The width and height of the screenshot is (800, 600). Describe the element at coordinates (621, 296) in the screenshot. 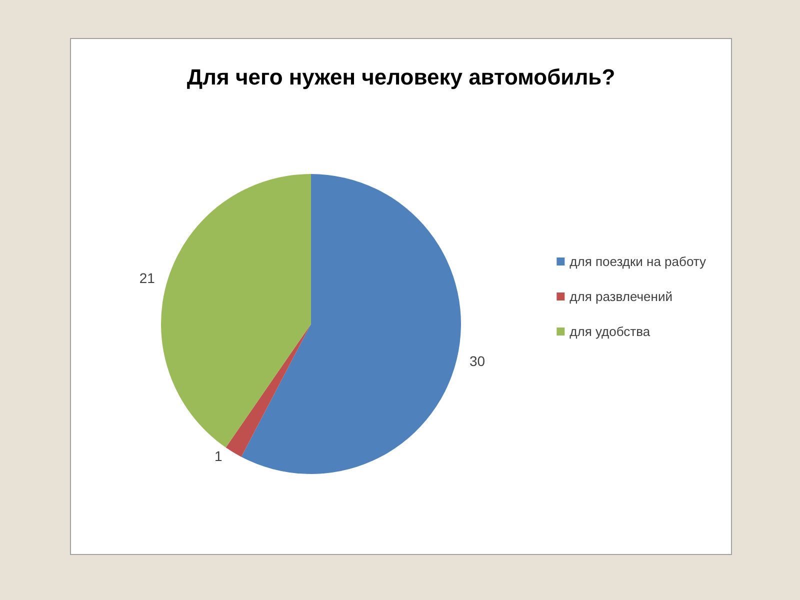

I see `legend-label: для развлечений` at that location.